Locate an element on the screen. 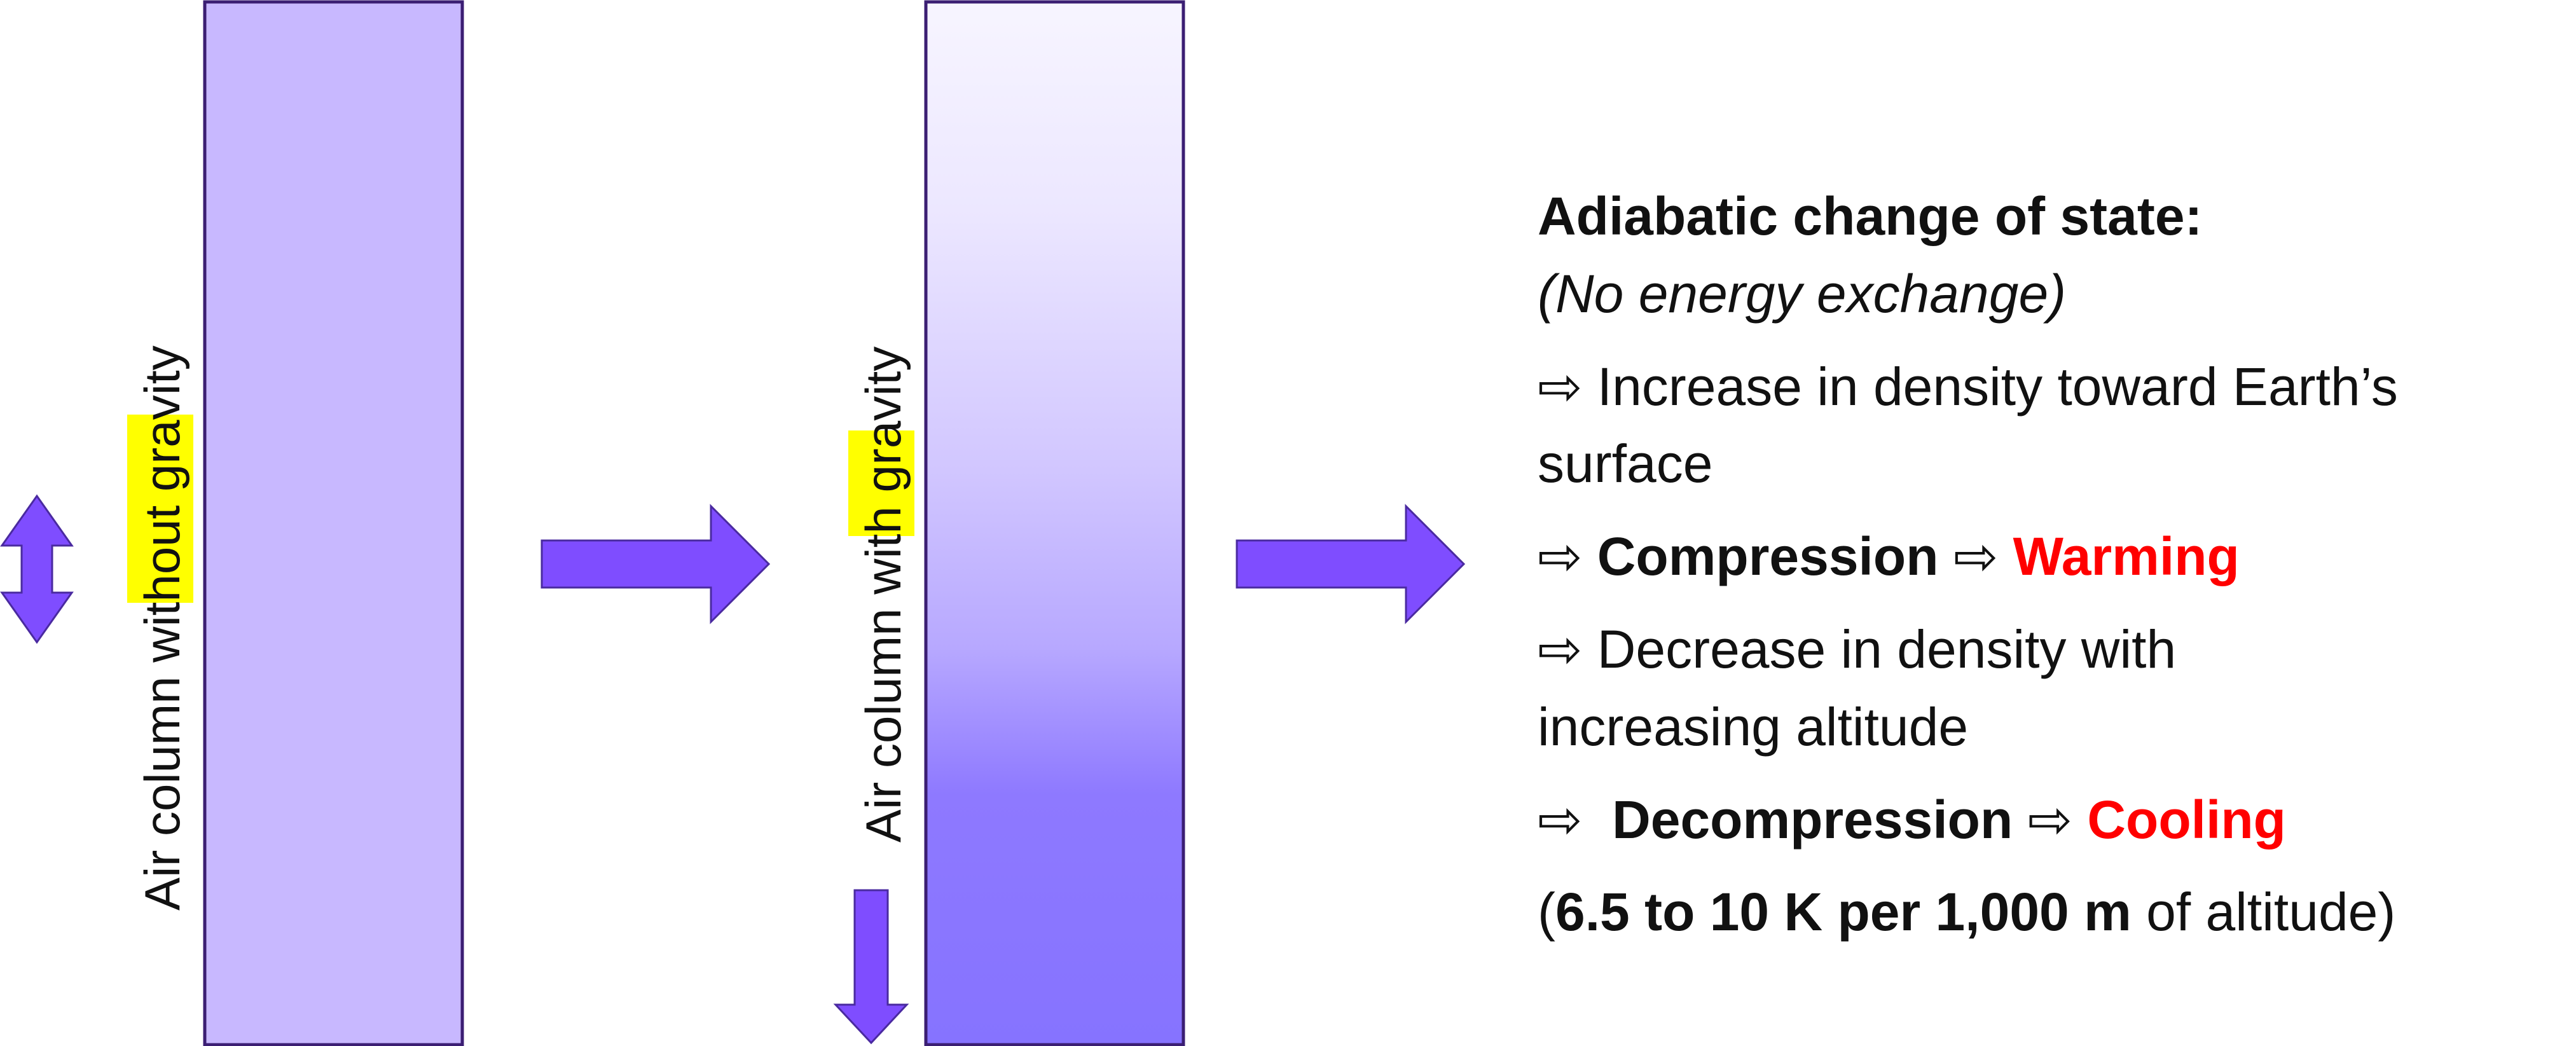 This screenshot has width=2576, height=1046. highlight-with is located at coordinates (881, 483).